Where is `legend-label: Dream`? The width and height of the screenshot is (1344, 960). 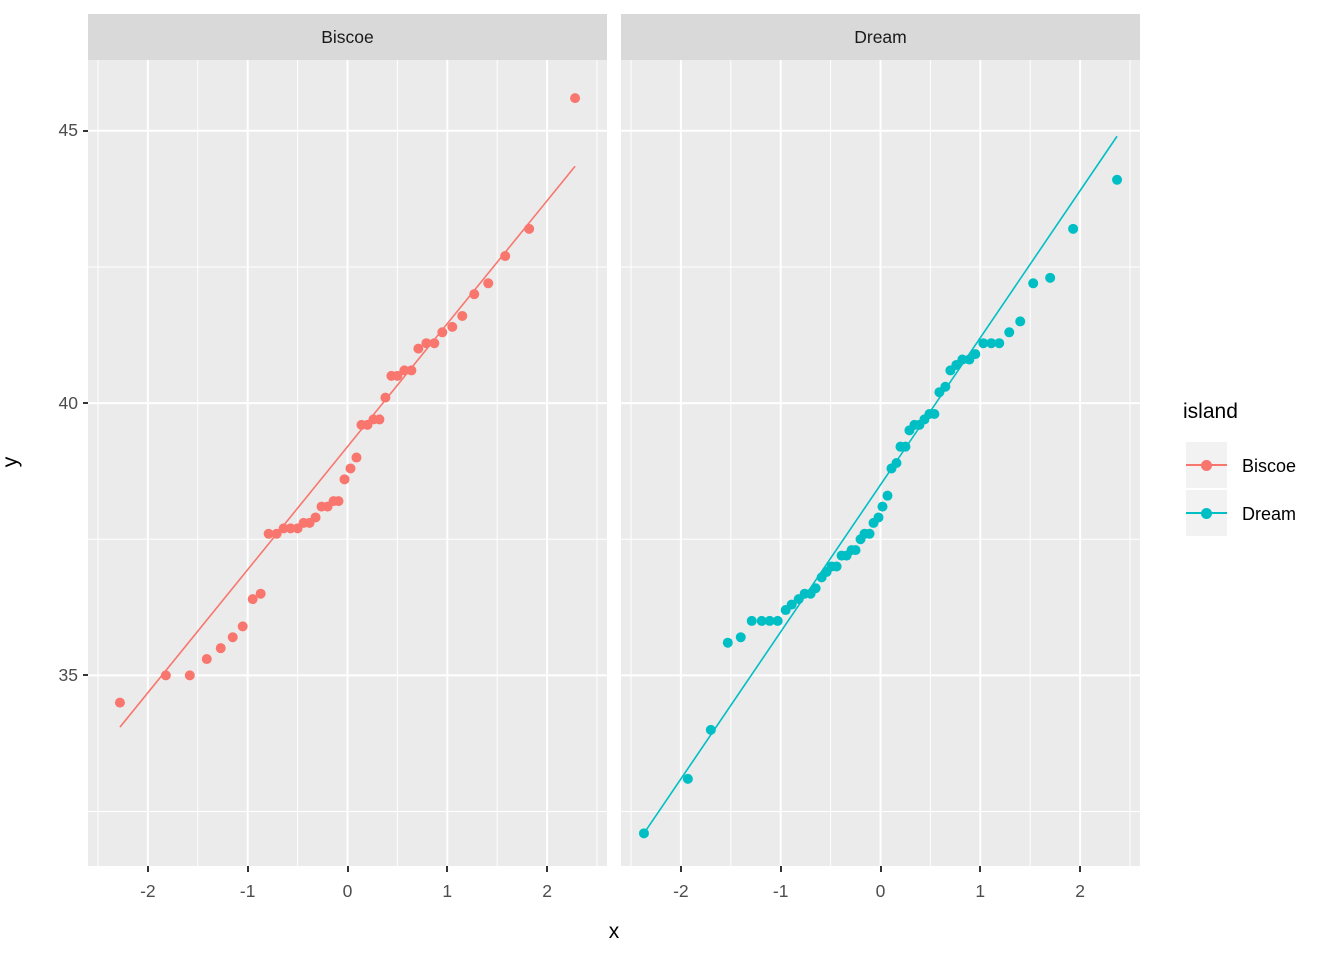
legend-label: Dream is located at coordinates (1269, 513).